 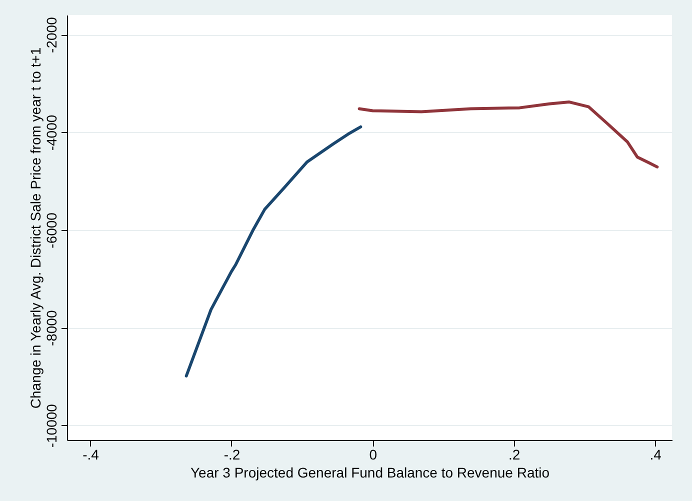 I want to click on y-tick-label: -6000, so click(x=52, y=230).